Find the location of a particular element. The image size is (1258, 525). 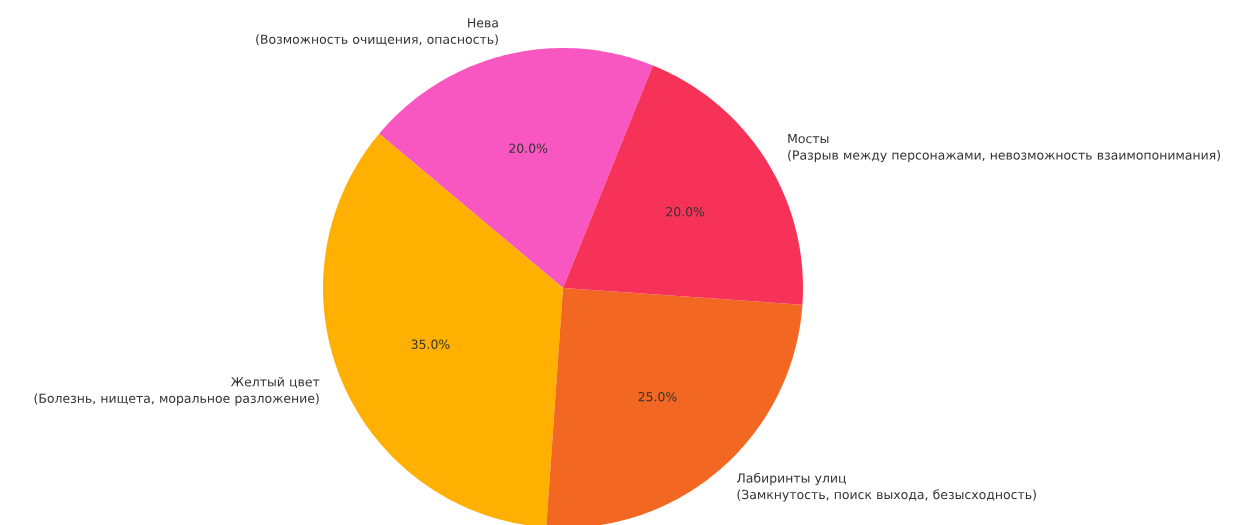

slice-label: Мосты (Разрыв между персонажами, невозможность взаимопонимания) is located at coordinates (1004, 148).